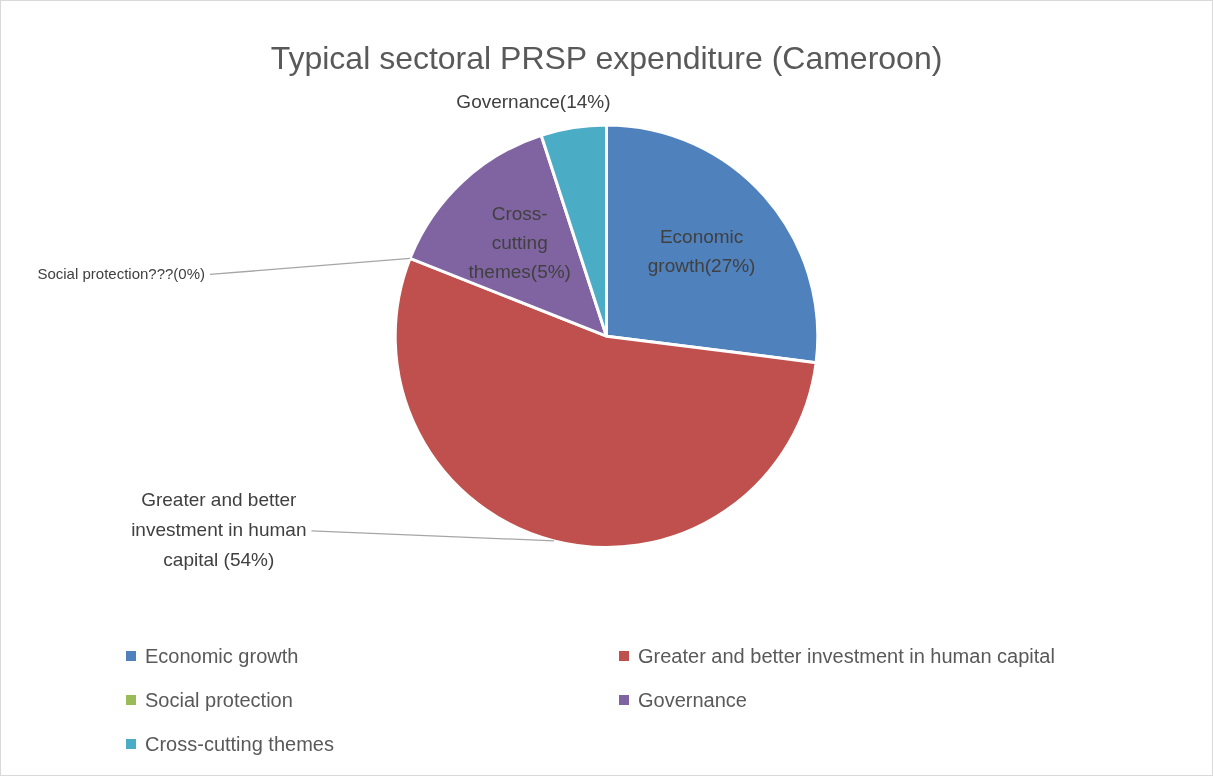 The width and height of the screenshot is (1213, 776). What do you see at coordinates (519, 242) in the screenshot?
I see `data-label: Cross-cutting themes(5%)` at bounding box center [519, 242].